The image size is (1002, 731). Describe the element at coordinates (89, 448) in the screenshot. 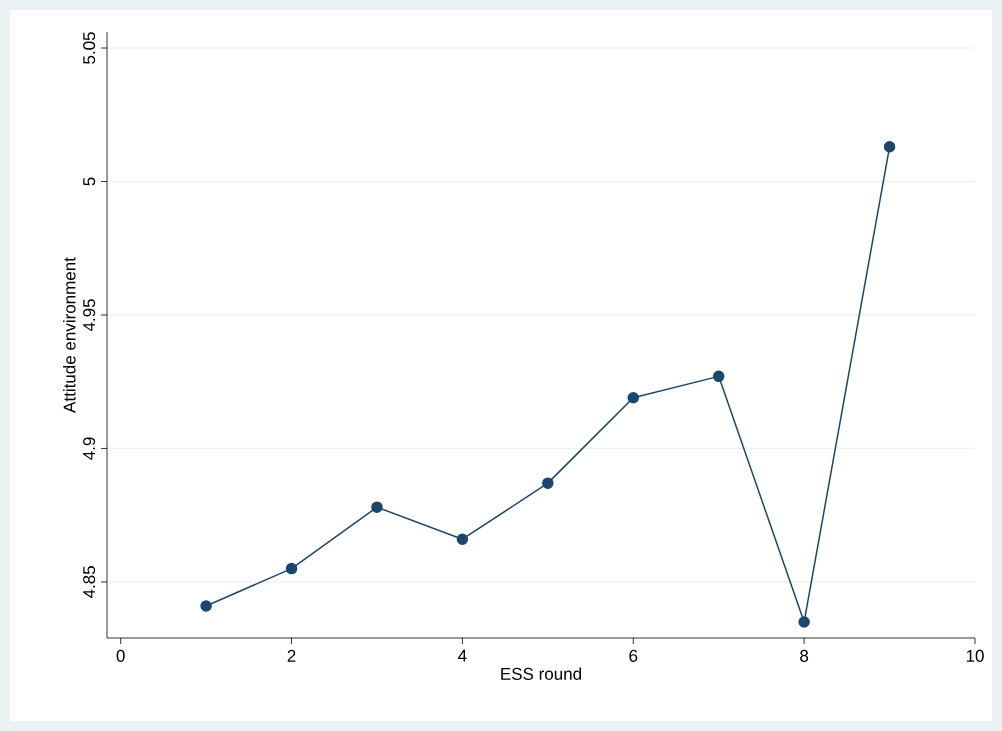

I see `y-tick-label: 4.9` at that location.